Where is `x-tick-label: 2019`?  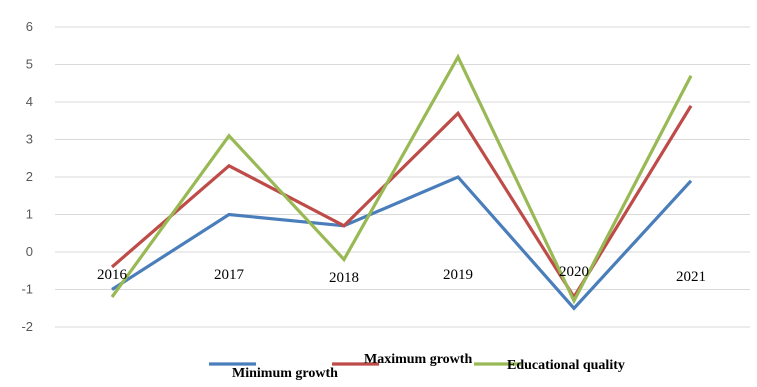
x-tick-label: 2019 is located at coordinates (458, 275).